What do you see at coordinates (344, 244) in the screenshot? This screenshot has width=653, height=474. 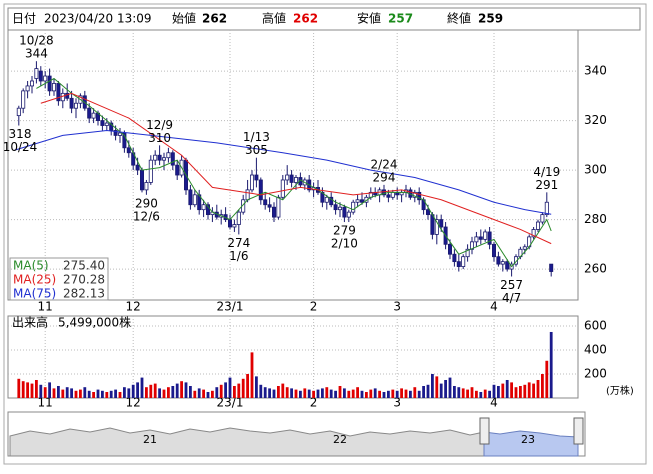 I see `annotation: 2/10` at bounding box center [344, 244].